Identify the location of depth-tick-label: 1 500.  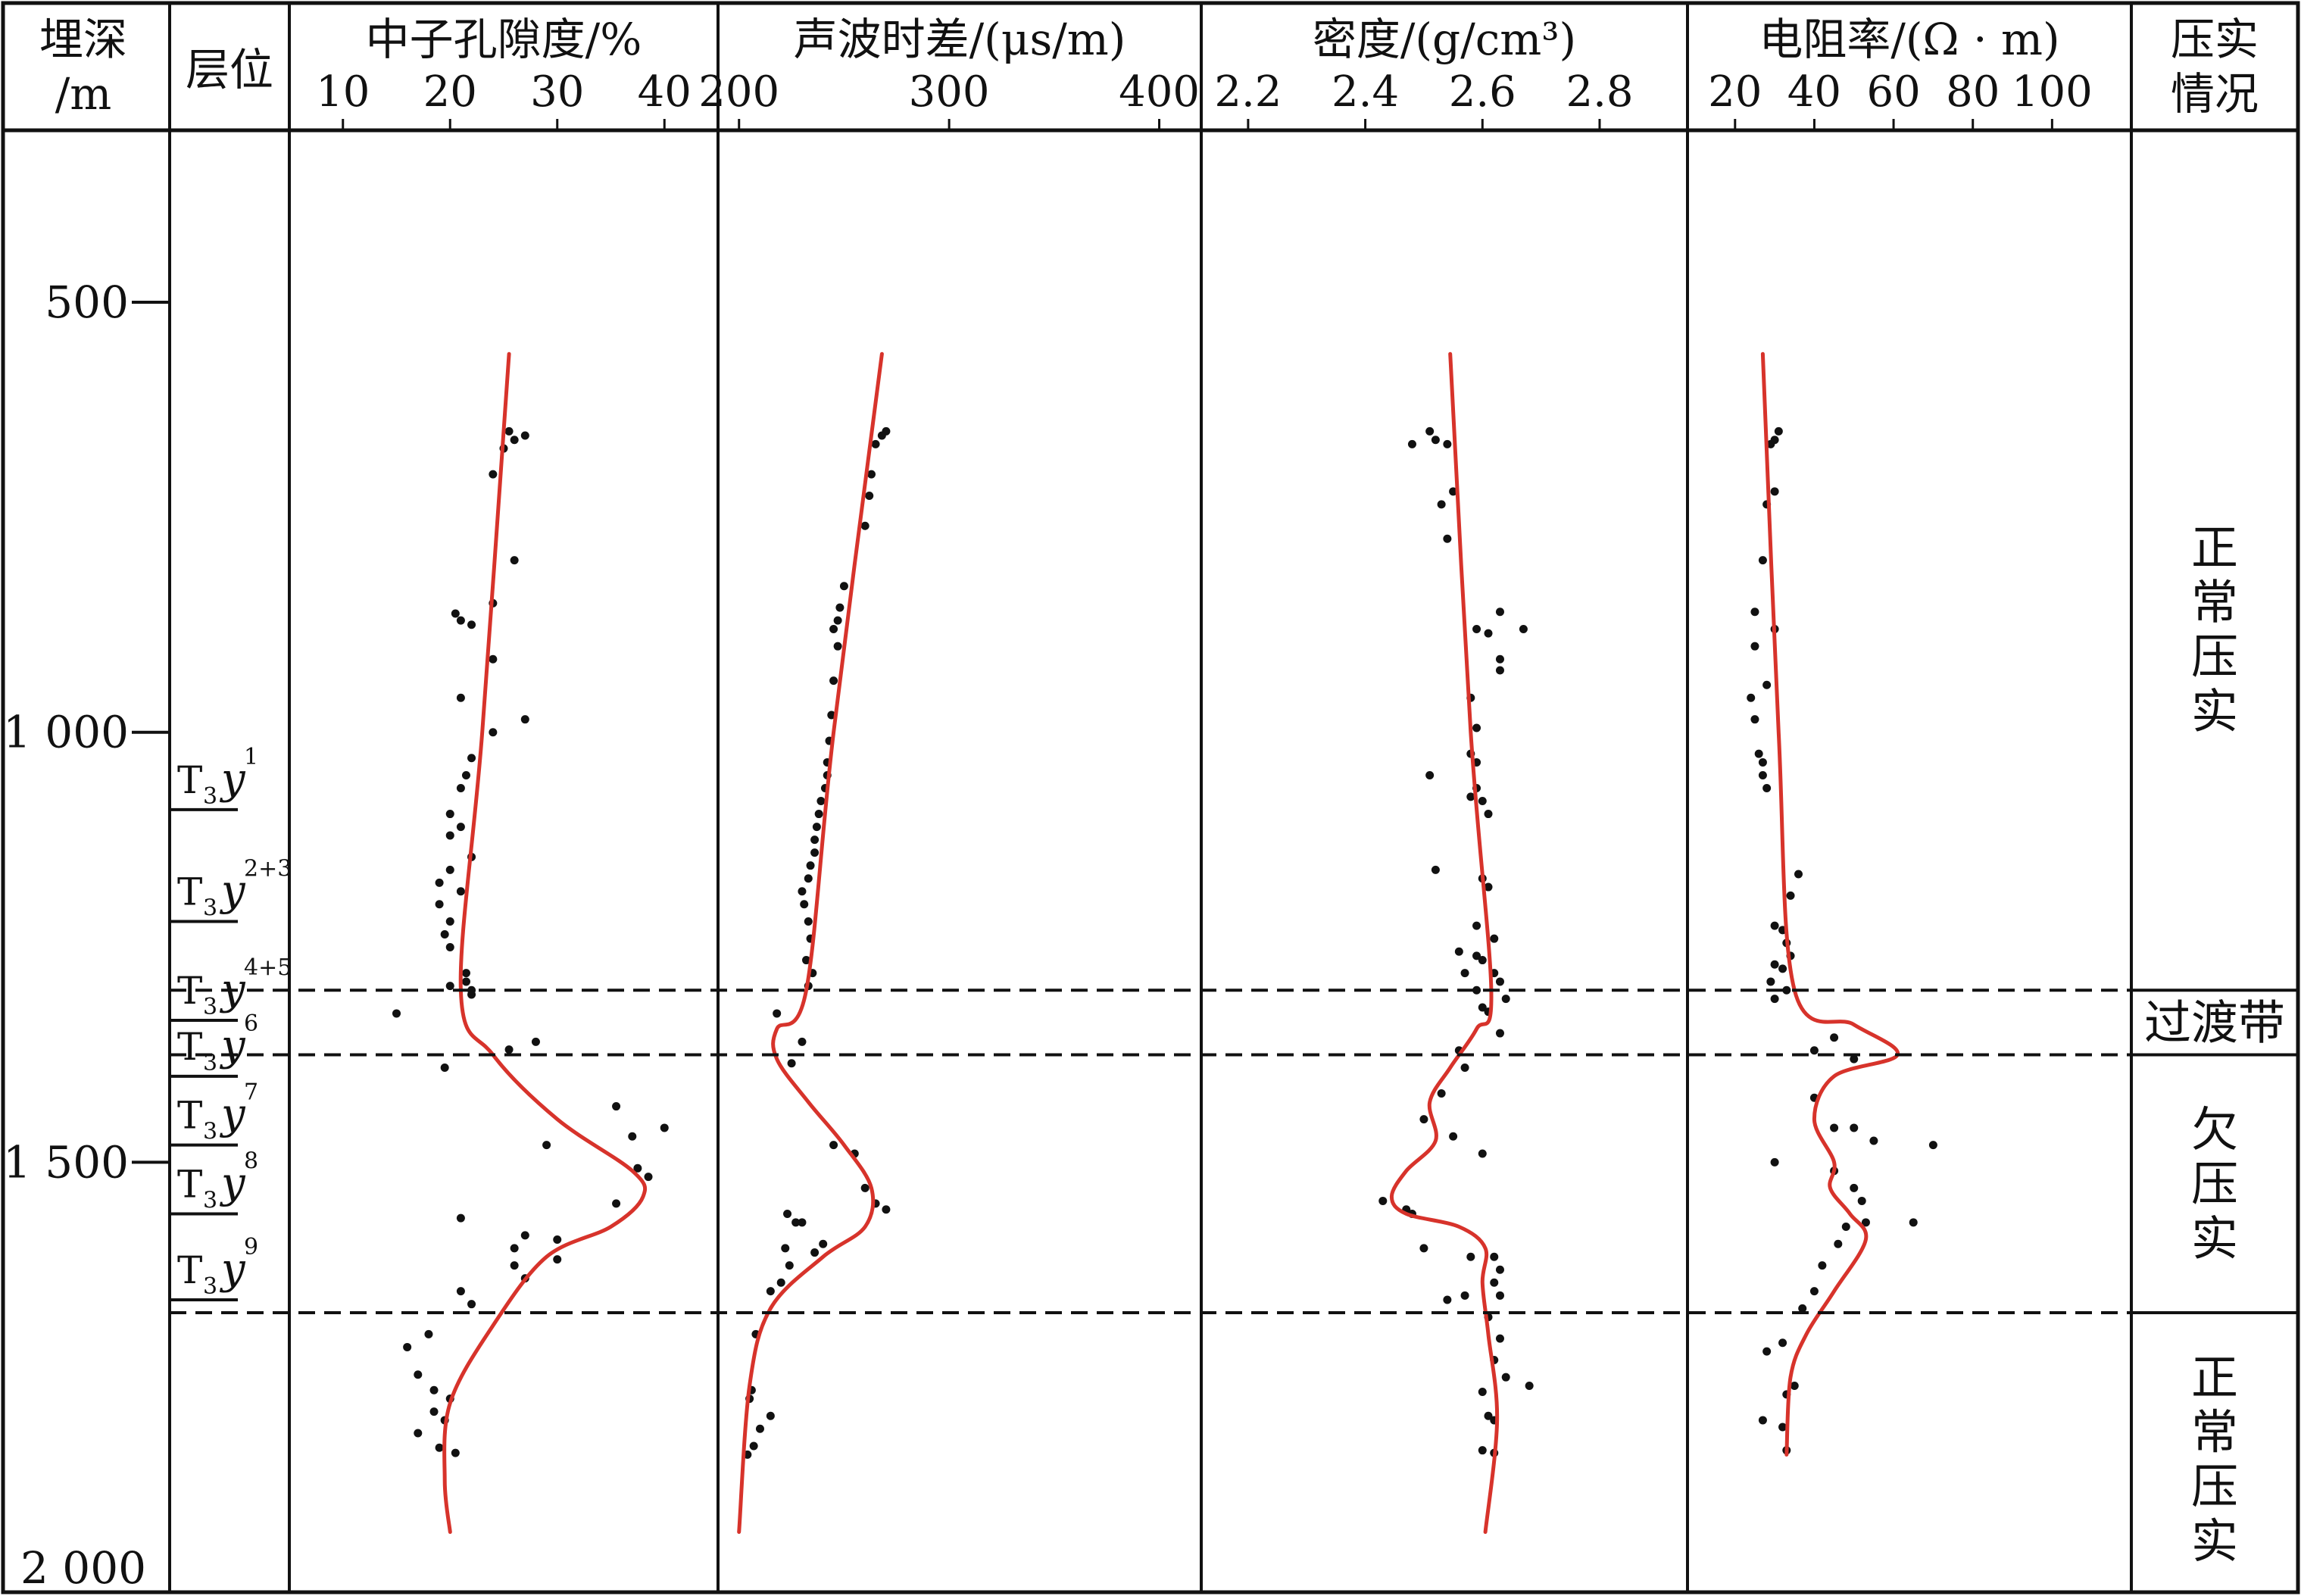
(66, 1162).